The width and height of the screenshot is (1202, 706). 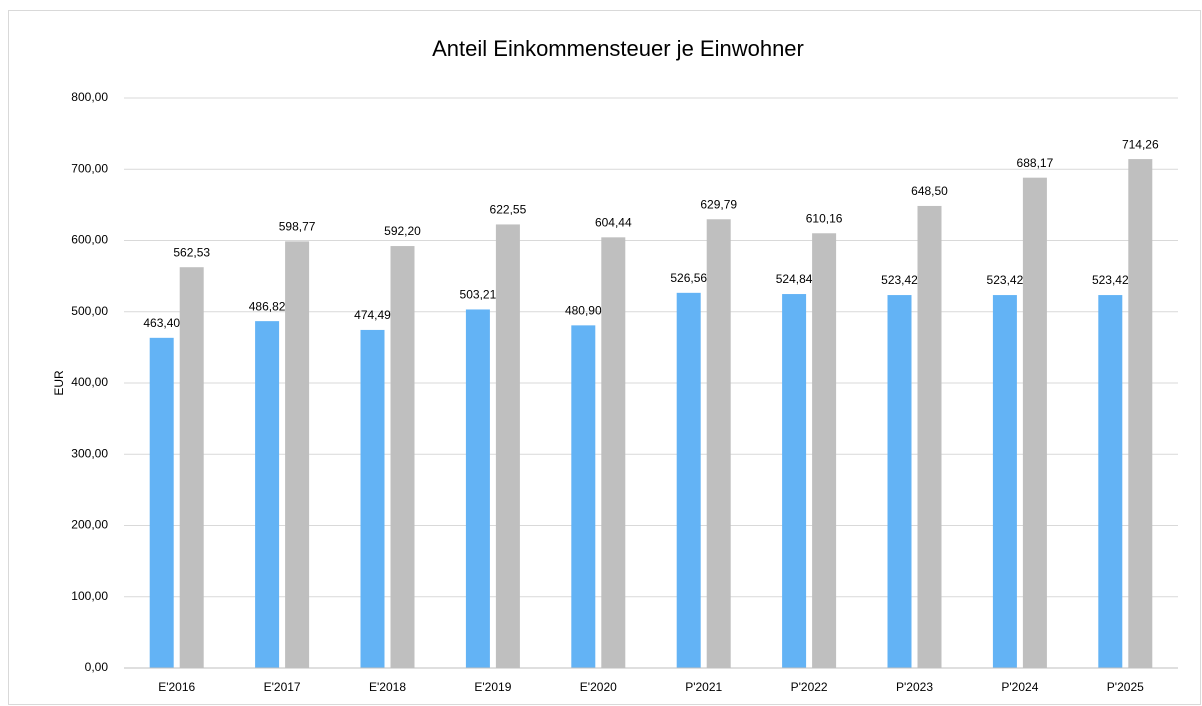 I want to click on x-tick-label: P'2024, so click(x=1019, y=687).